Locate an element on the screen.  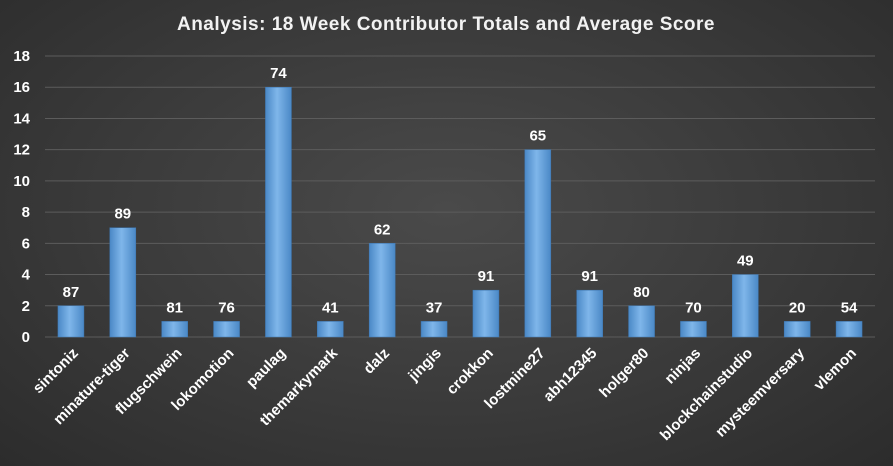
data-label: 65 is located at coordinates (537, 136).